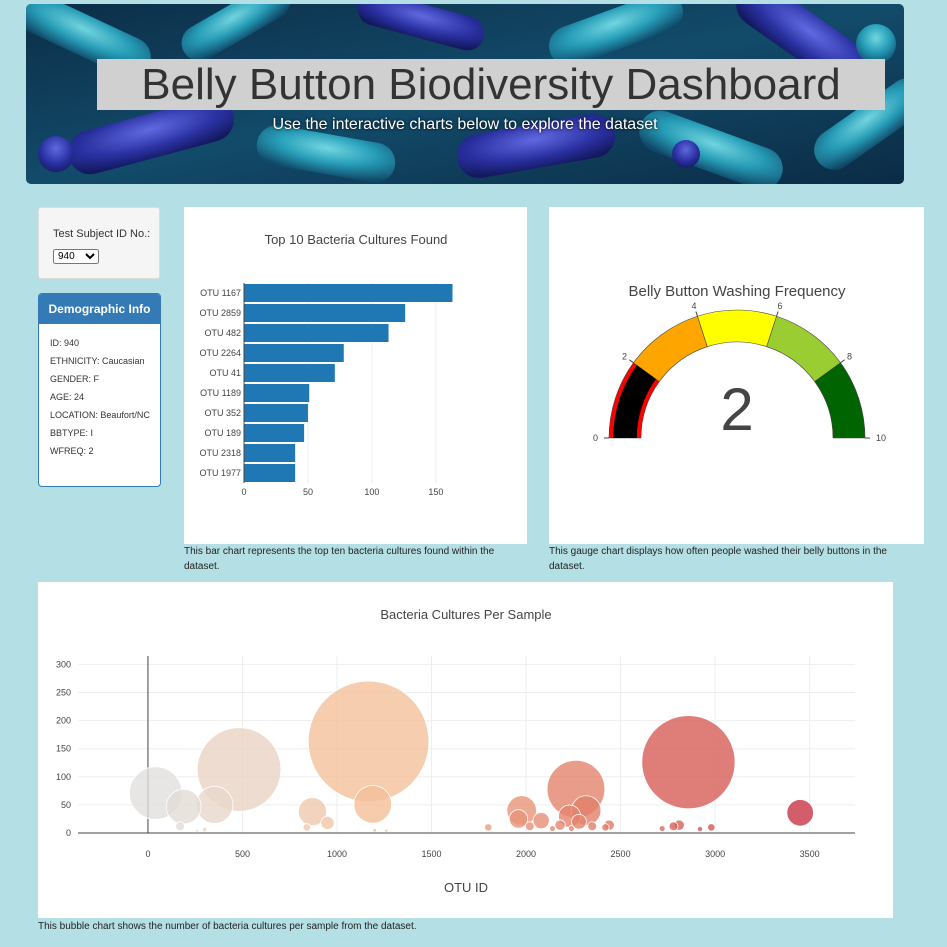 Image resolution: width=947 pixels, height=947 pixels. What do you see at coordinates (432, 854) in the screenshot?
I see `bubble-x-tick-label: 1500` at bounding box center [432, 854].